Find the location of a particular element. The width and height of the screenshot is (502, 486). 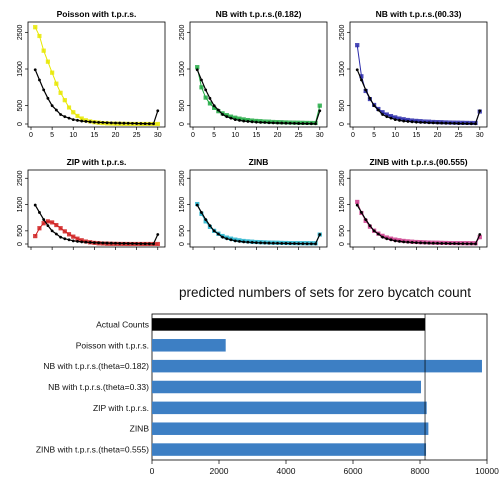

line-panel-4: ZIP with t.p.r.s. 0 500 1500 2500 is located at coordinates (91, 203).